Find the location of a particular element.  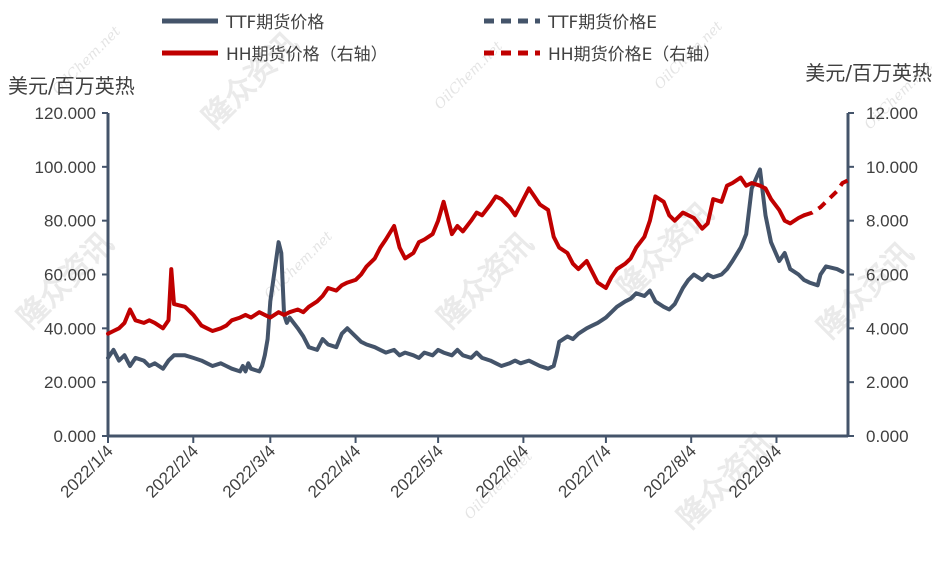

x-tick-label: 2022/5/4 is located at coordinates (417, 471).